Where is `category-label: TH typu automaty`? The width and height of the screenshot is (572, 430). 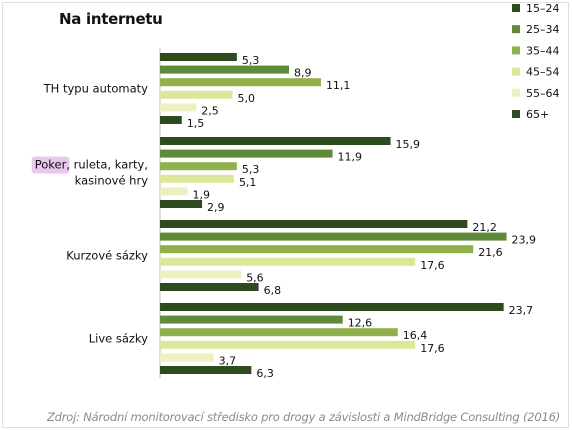
category-label: TH typu automaty is located at coordinates (96, 89).